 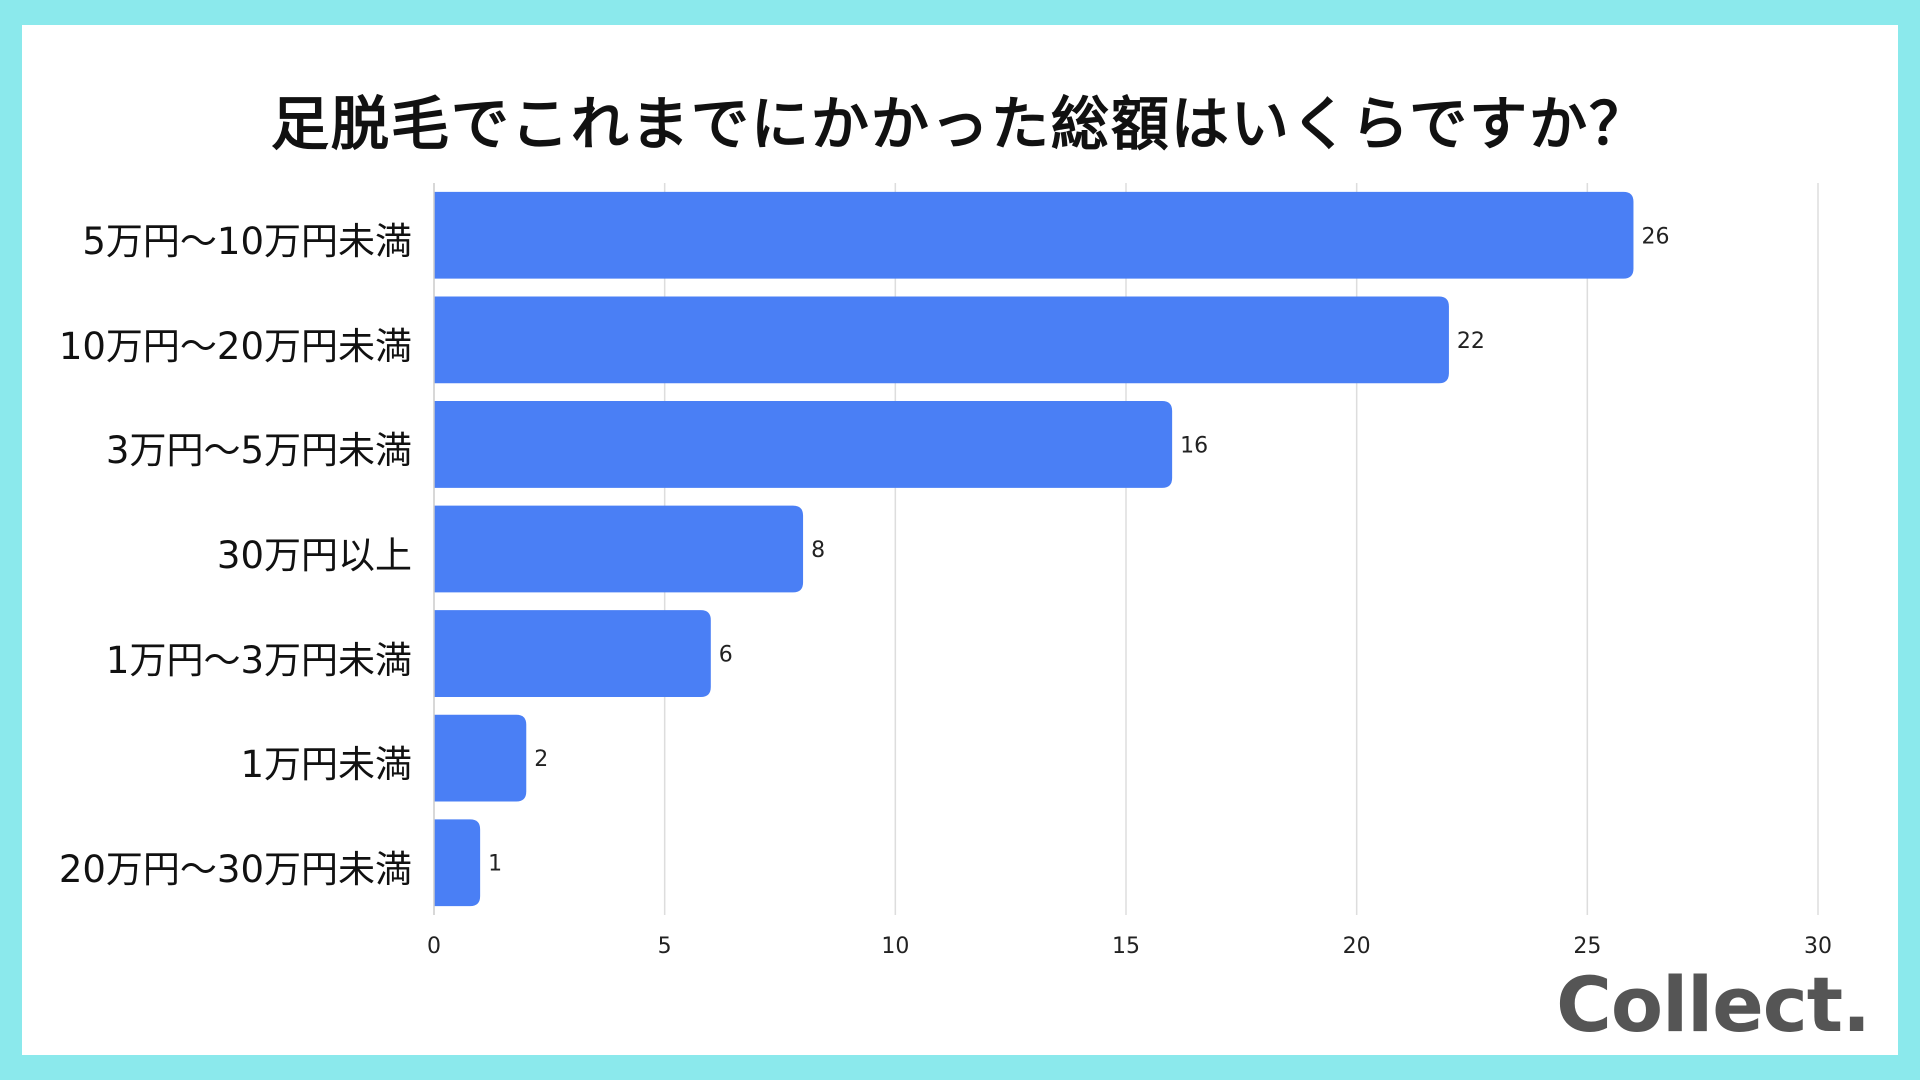 I want to click on category-label: 20万円〜30万円未満, so click(x=235, y=869).